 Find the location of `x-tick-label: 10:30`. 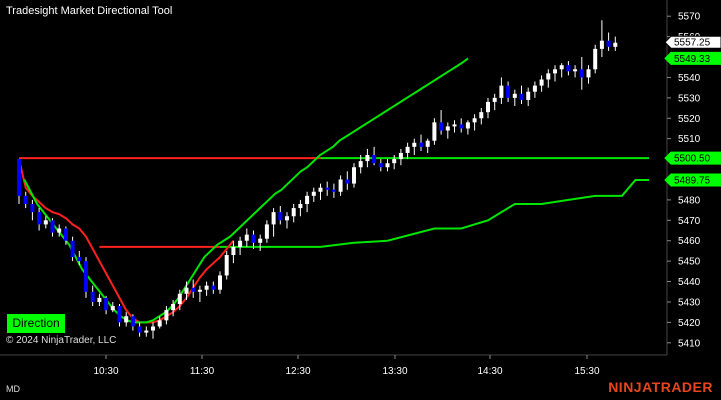

x-tick-label: 10:30 is located at coordinates (105, 371).